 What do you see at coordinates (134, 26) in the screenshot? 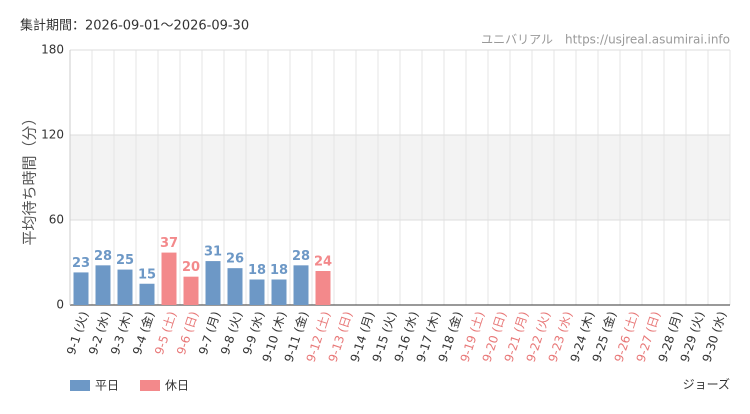
I see `chart-title: 集計期間：2026-09-01～2026-09-30` at bounding box center [134, 26].